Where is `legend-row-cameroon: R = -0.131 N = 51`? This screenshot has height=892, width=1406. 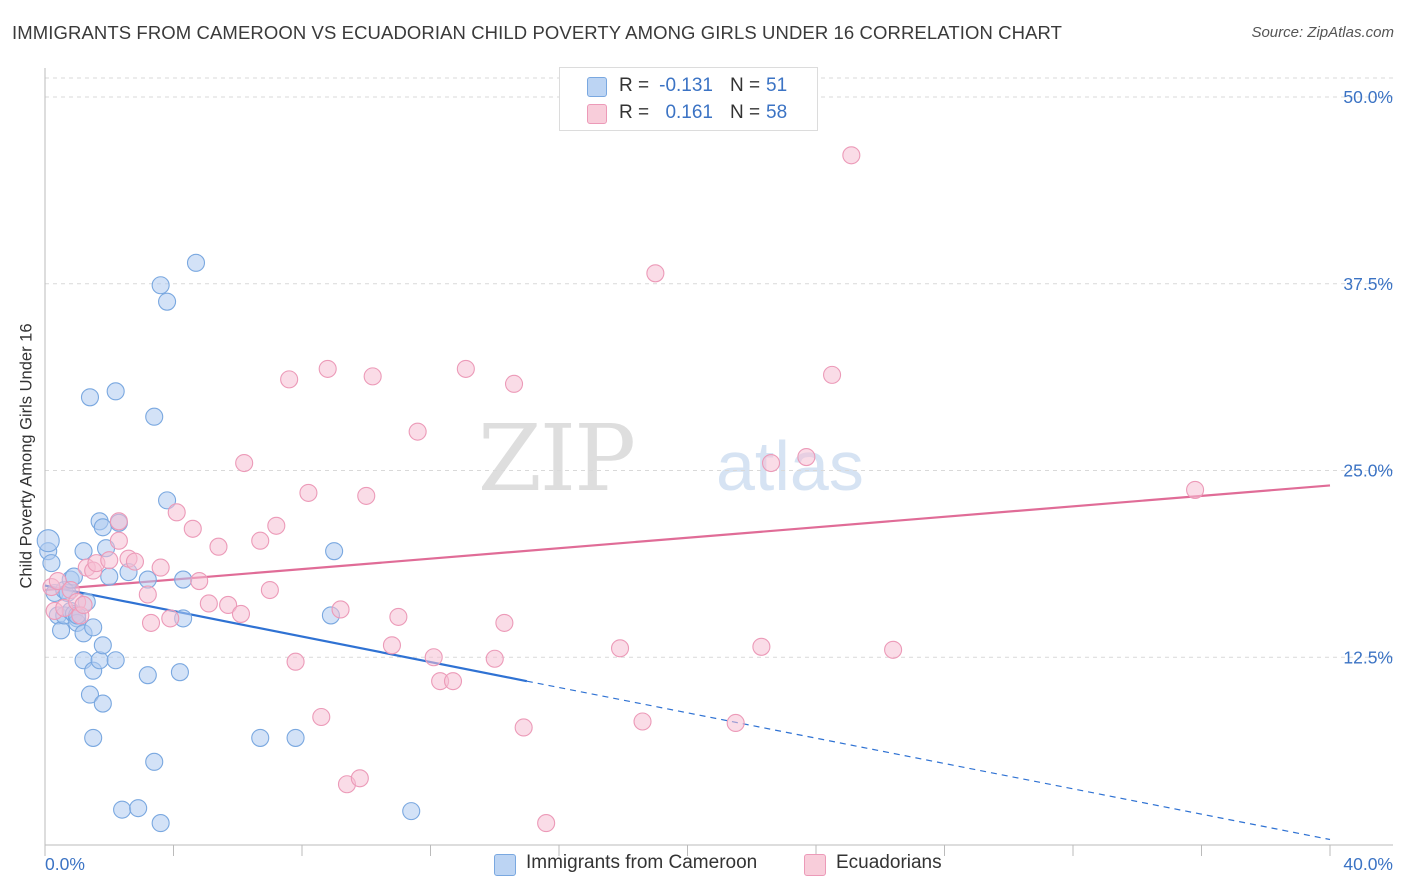 legend-row-cameroon: R = -0.131 N = 51 is located at coordinates (688, 87).